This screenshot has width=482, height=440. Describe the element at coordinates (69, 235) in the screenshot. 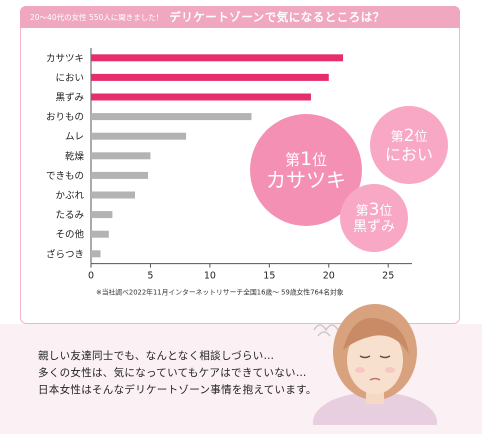

I see `category-label: その他` at that location.